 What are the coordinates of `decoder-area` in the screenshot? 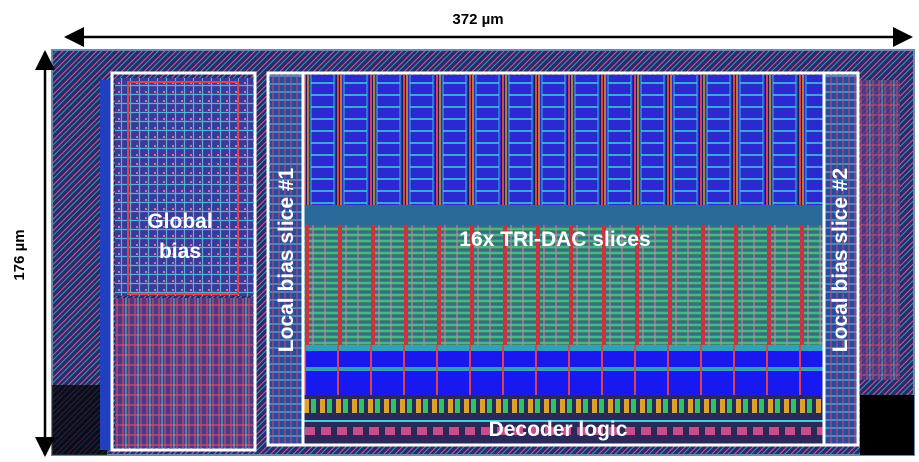 It's located at (563, 420).